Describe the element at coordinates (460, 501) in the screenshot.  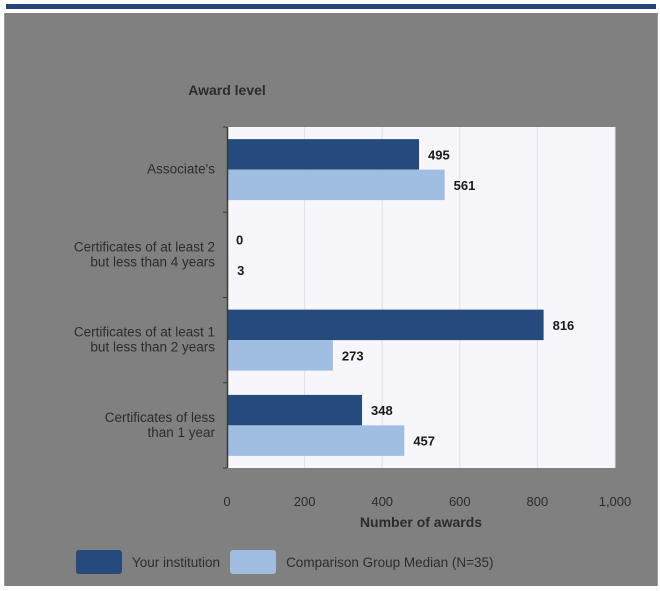
I see `x-tick-label: 600` at that location.